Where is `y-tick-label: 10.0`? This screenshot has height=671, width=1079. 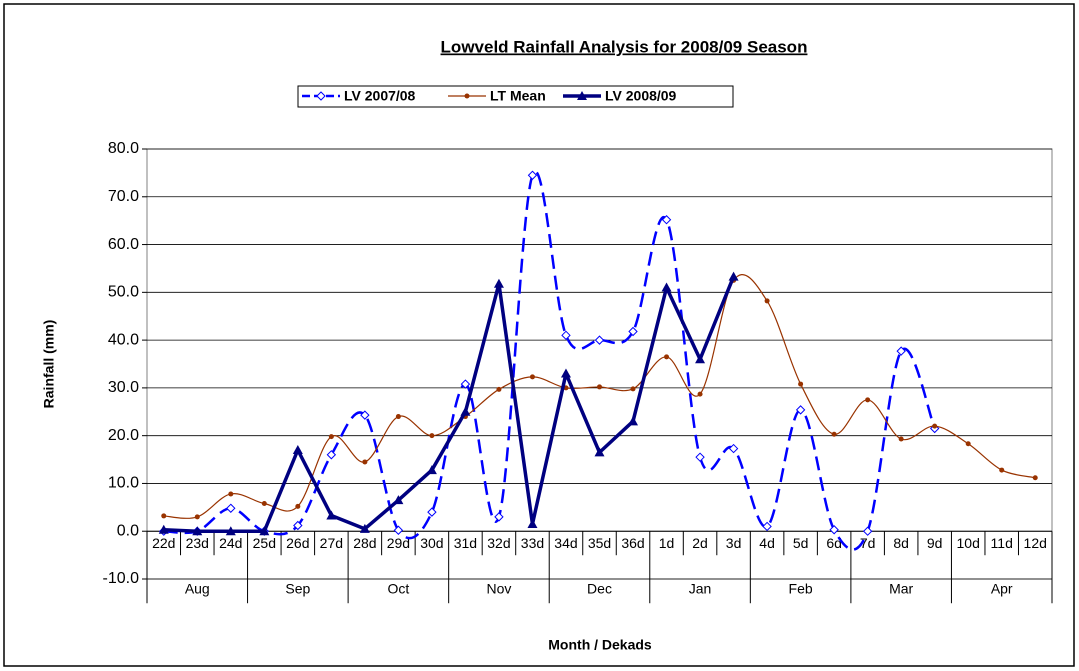 y-tick-label: 10.0 is located at coordinates (123, 483).